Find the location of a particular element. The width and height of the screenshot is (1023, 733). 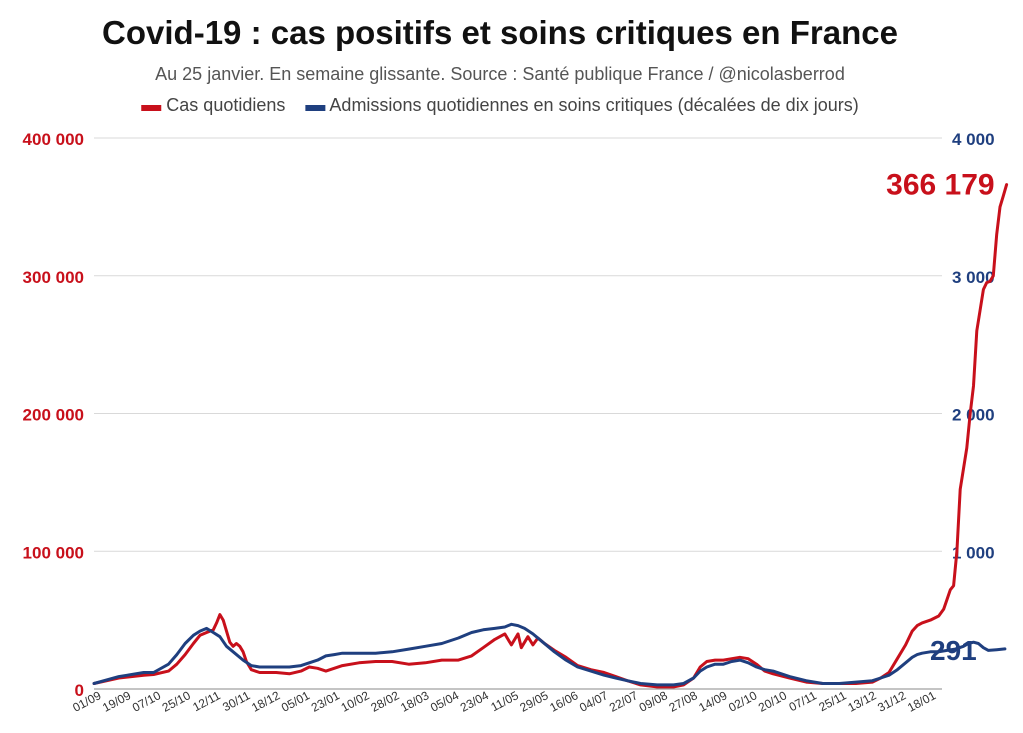

x-tick-label: 04/07 is located at coordinates (593, 701).